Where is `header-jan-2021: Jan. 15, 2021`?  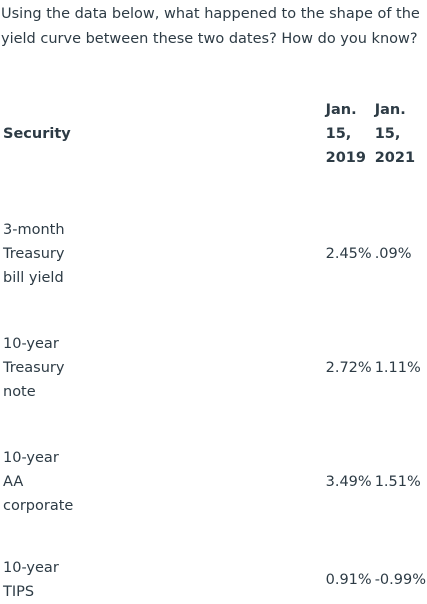 header-jan-2021: Jan. 15, 2021 is located at coordinates (400, 136).